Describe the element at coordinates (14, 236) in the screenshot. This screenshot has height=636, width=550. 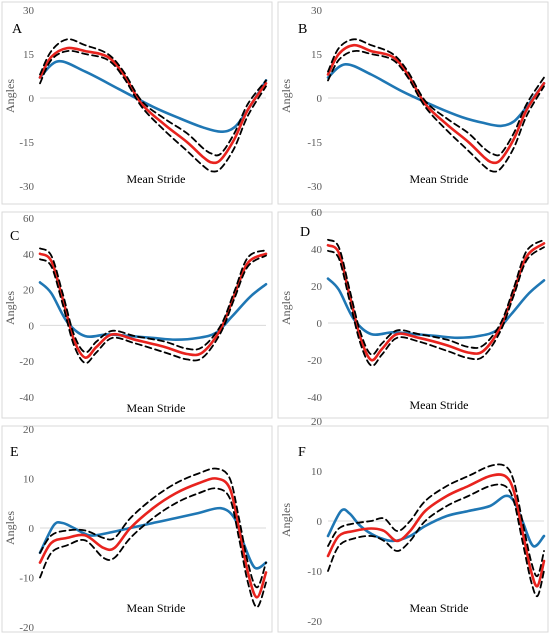
I see `panel-letter: C` at that location.